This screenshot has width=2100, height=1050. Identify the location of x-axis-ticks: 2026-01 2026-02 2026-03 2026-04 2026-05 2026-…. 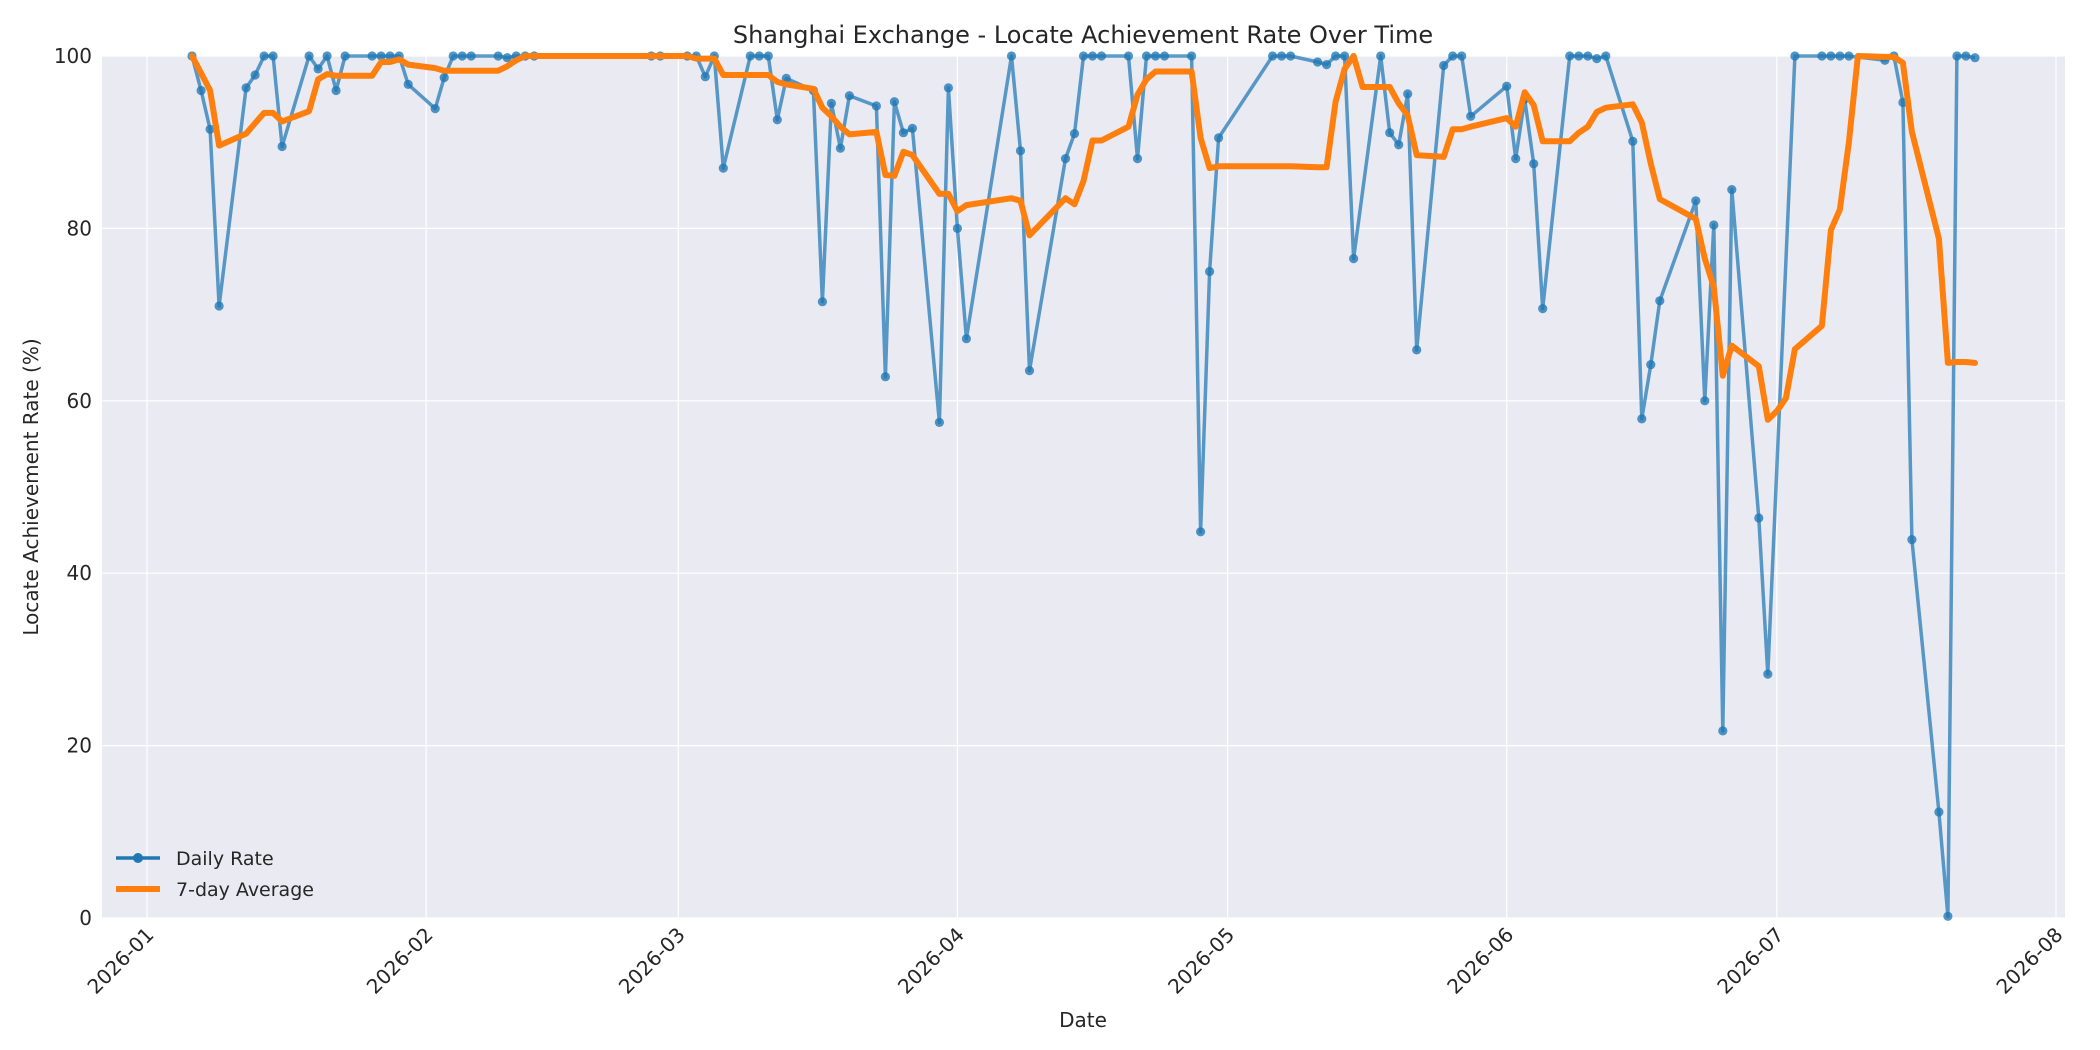
(1074, 961).